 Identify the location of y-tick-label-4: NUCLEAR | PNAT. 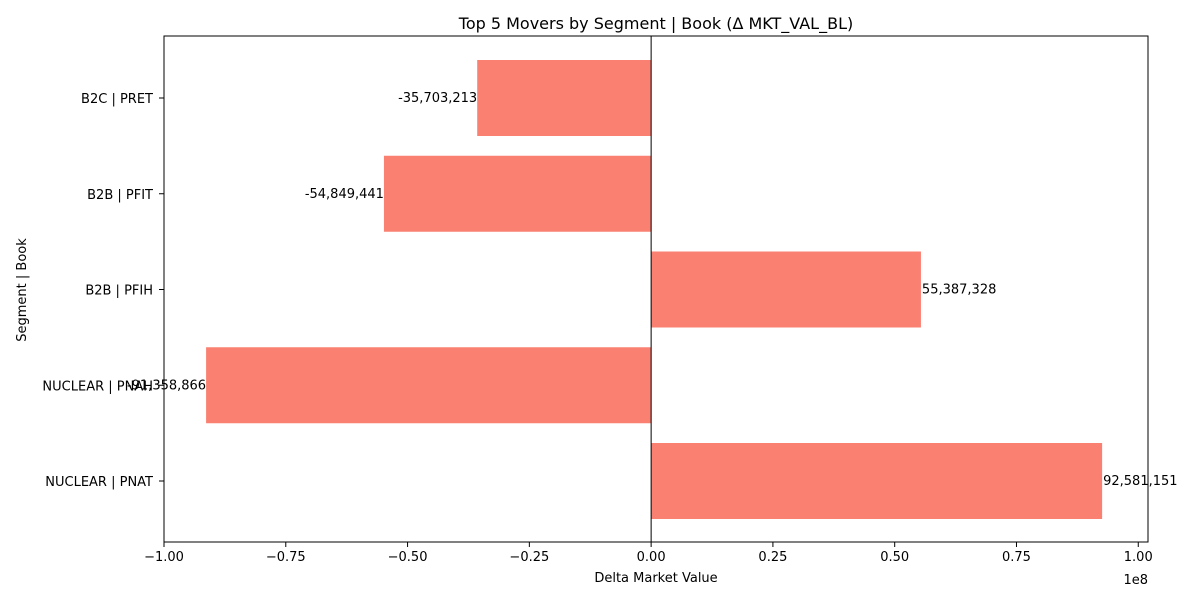
(99, 482).